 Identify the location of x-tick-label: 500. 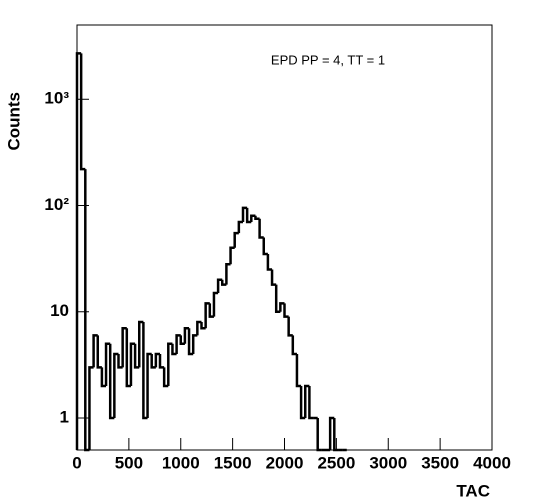
(129, 462).